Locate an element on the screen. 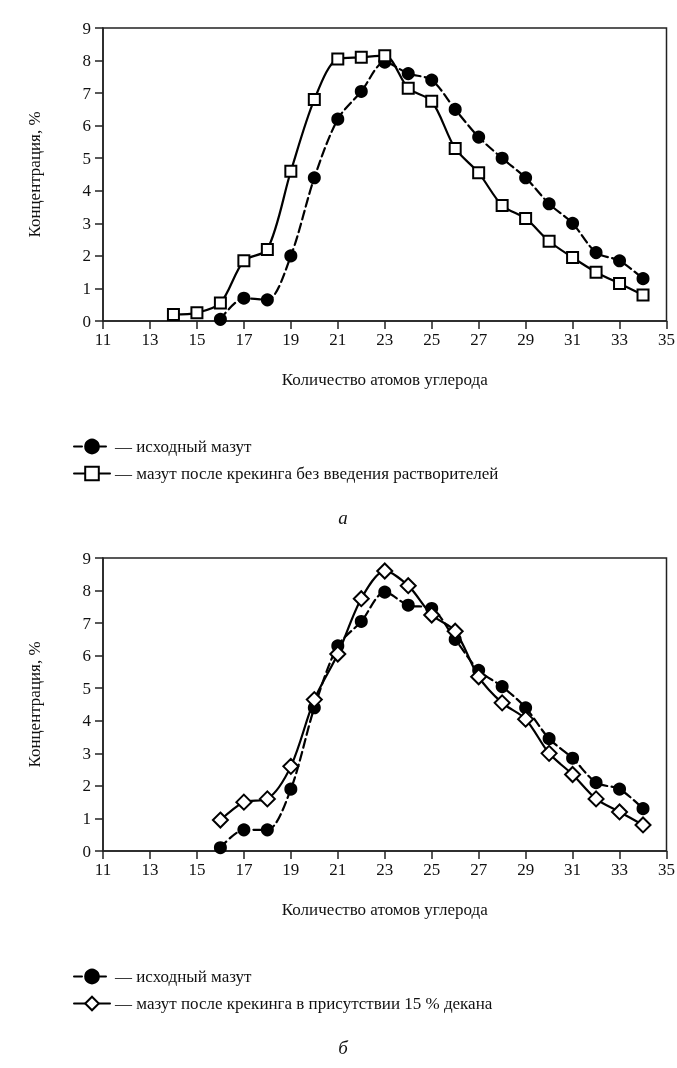  x-tick-label: 21 is located at coordinates (338, 339).